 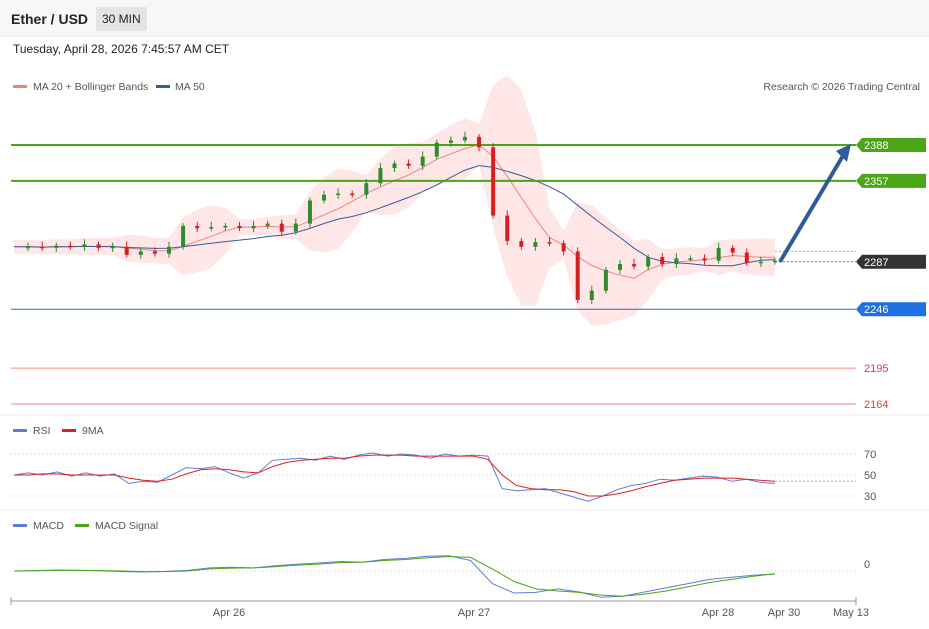 What do you see at coordinates (48, 526) in the screenshot?
I see `macd-legend-label: MACD` at bounding box center [48, 526].